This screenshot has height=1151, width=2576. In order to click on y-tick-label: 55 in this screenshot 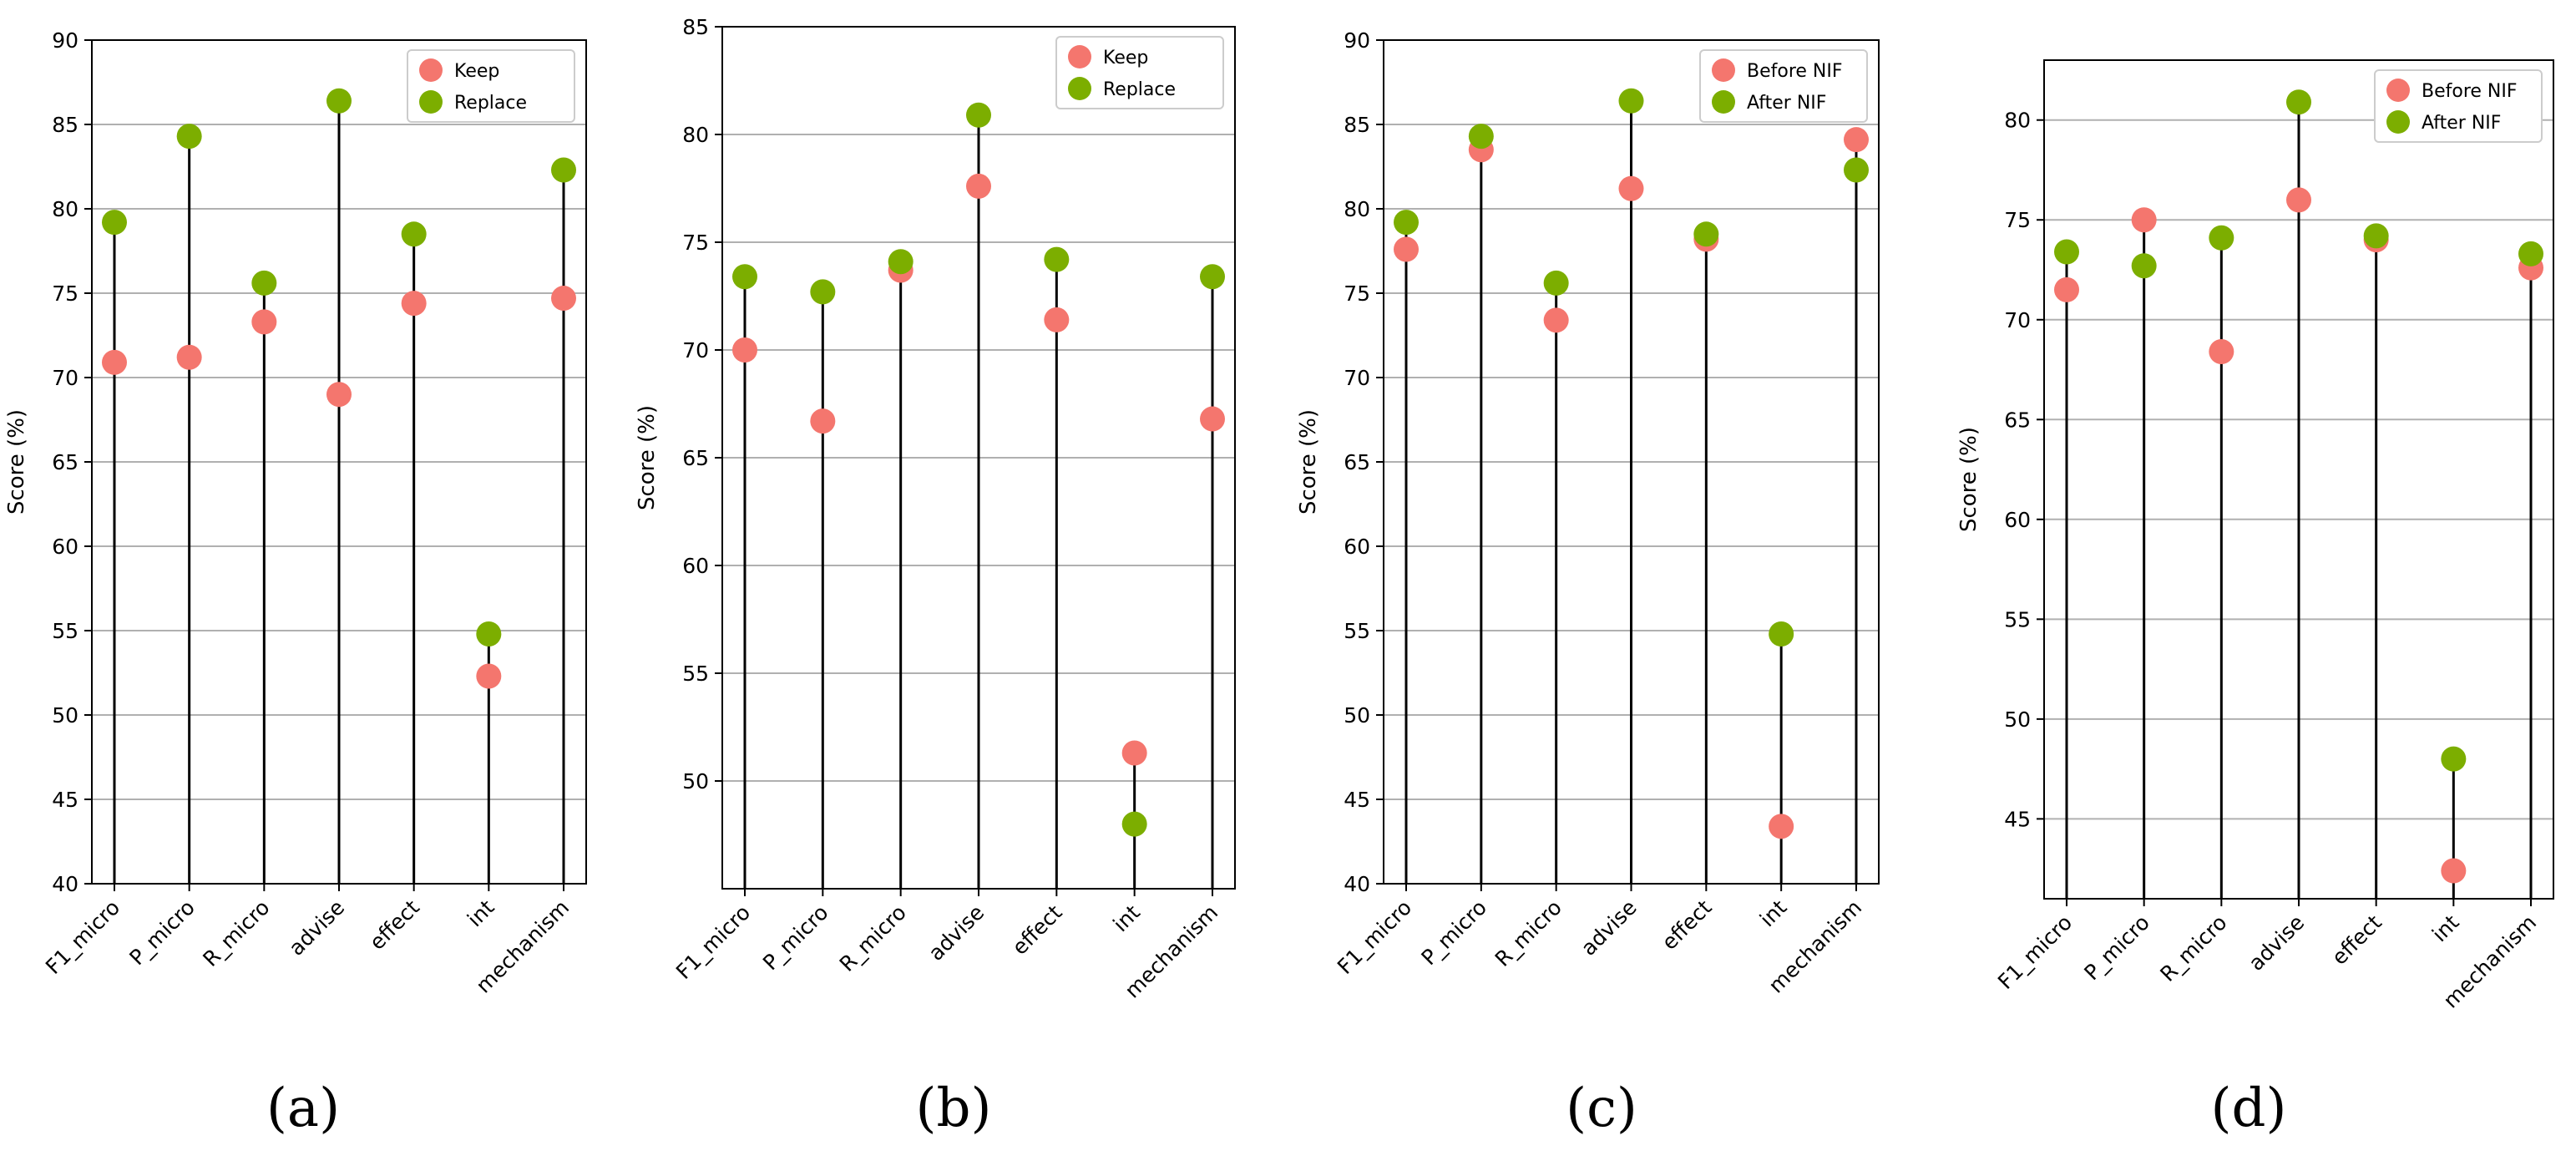, I will do `click(695, 674)`.